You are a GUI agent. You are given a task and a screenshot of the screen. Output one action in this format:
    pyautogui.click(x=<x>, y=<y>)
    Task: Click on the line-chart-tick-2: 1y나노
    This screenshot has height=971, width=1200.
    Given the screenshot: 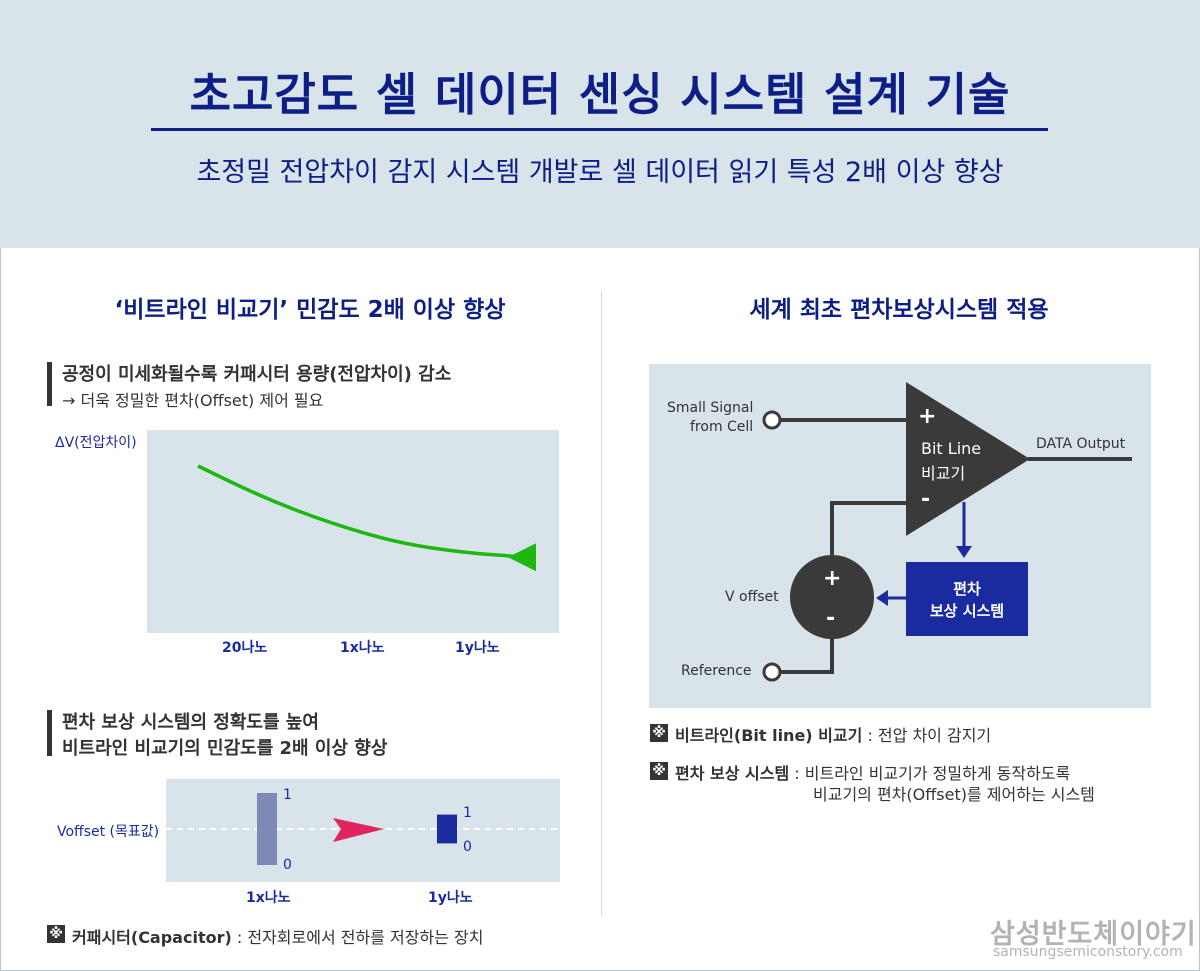 What is the action you would take?
    pyautogui.click(x=477, y=648)
    